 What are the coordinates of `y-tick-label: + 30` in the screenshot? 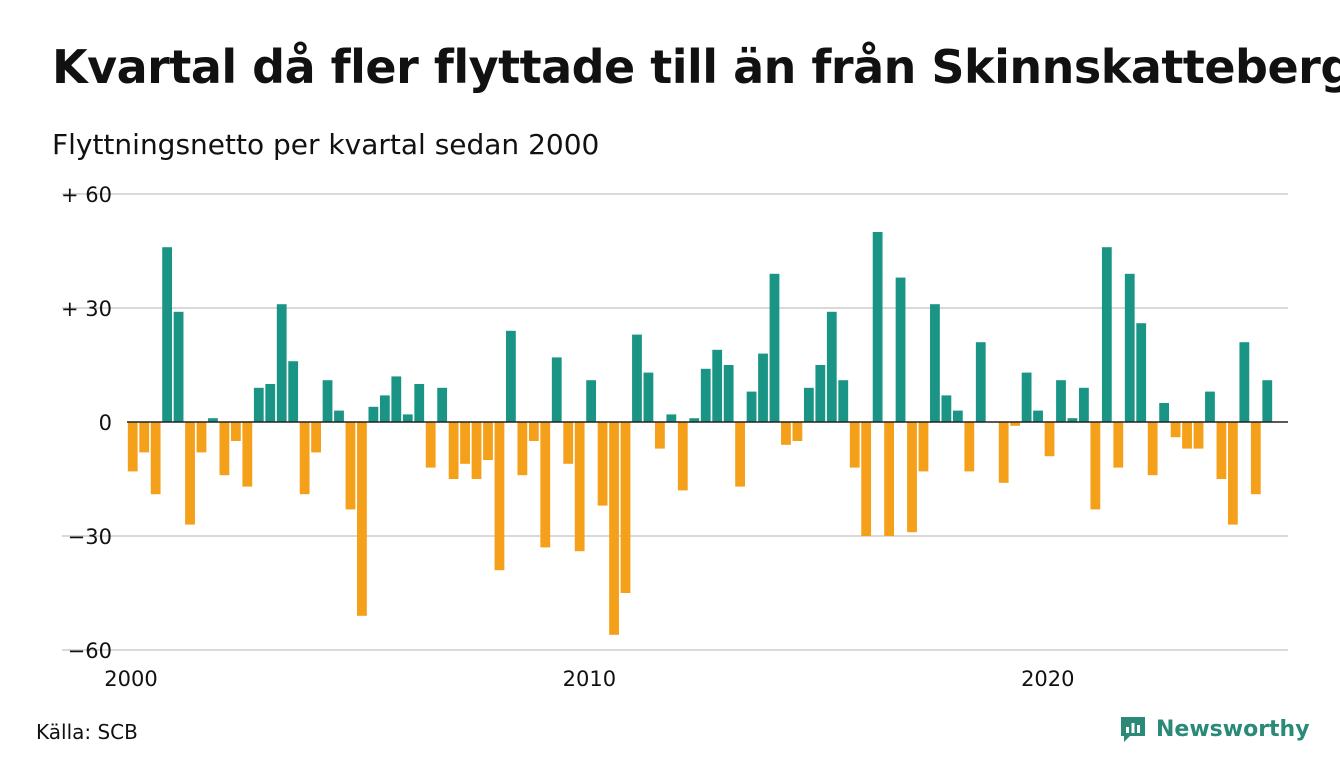 It's located at (86, 309).